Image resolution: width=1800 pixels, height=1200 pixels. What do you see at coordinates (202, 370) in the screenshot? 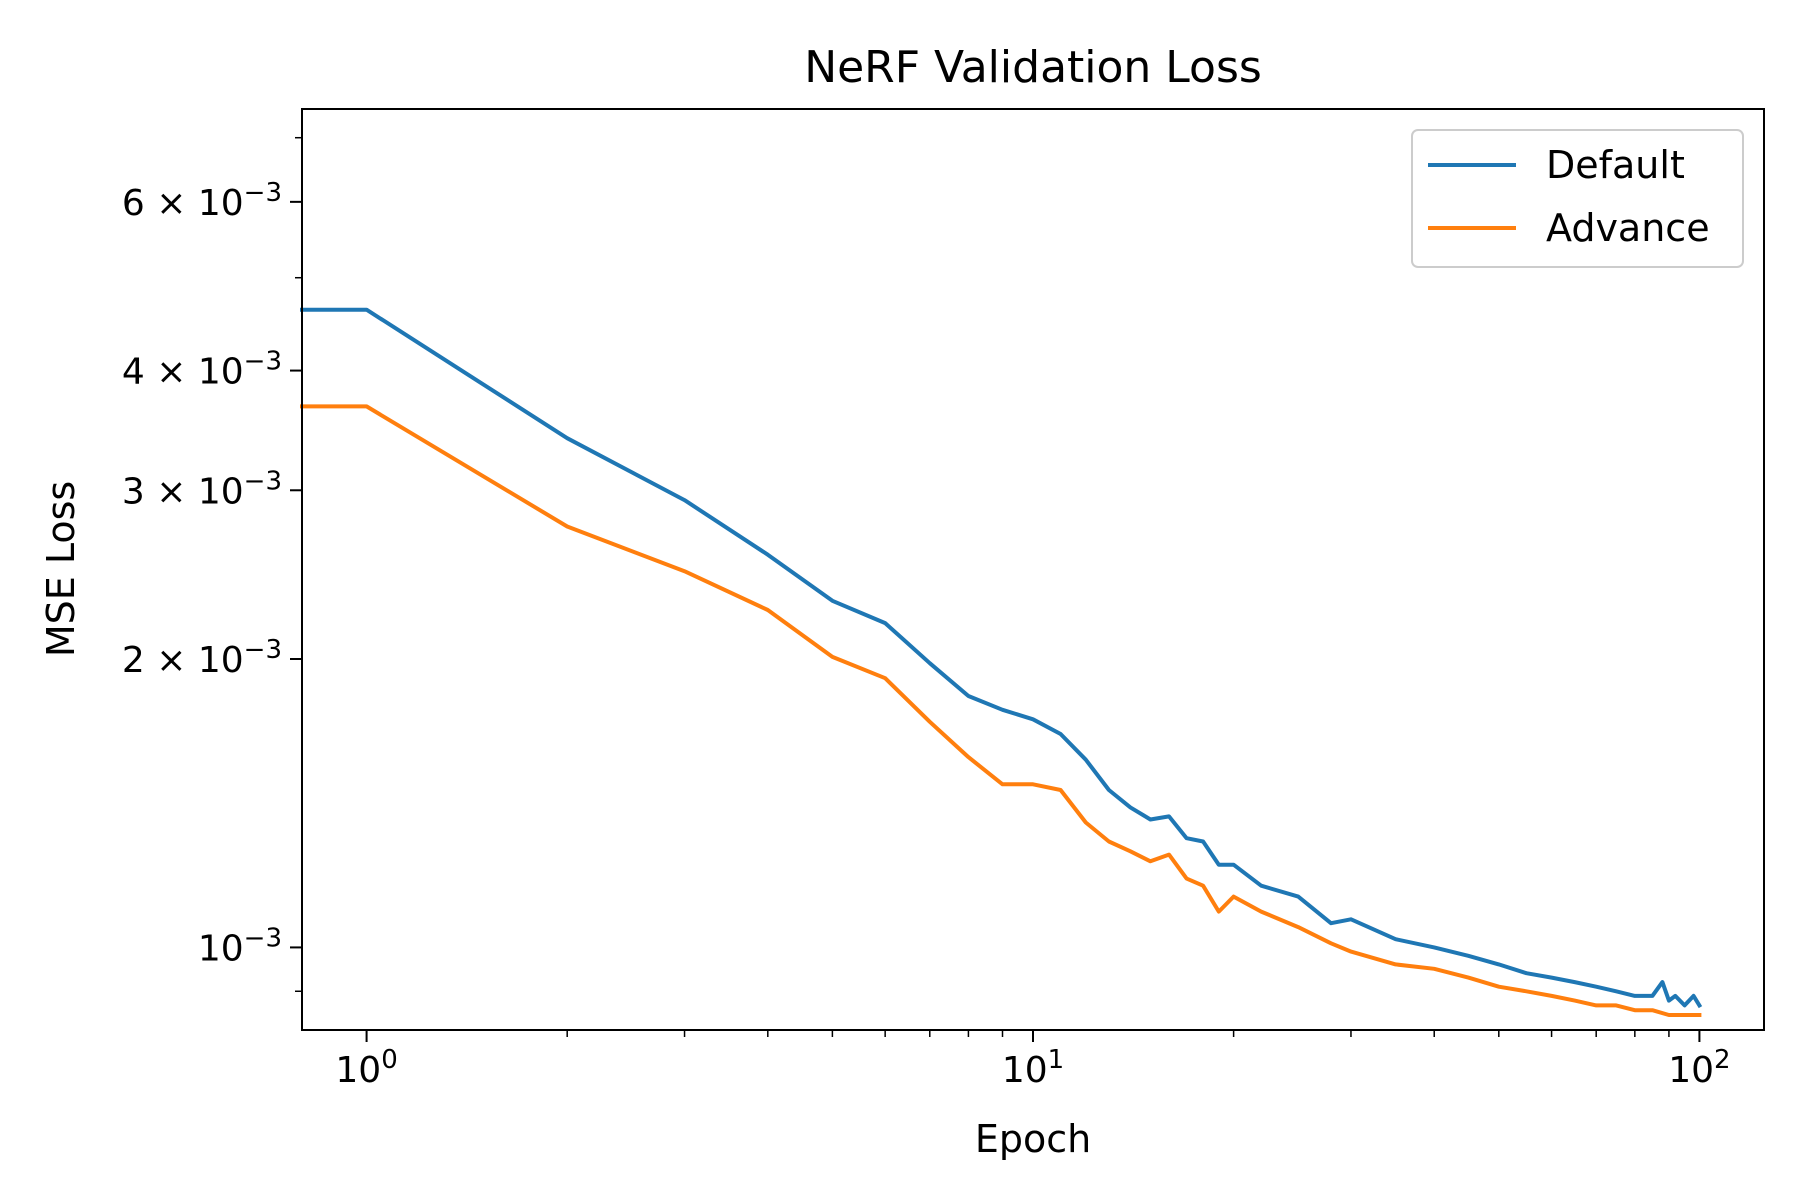
I see `y-tick-label: 4 × 10⁻³` at bounding box center [202, 370].